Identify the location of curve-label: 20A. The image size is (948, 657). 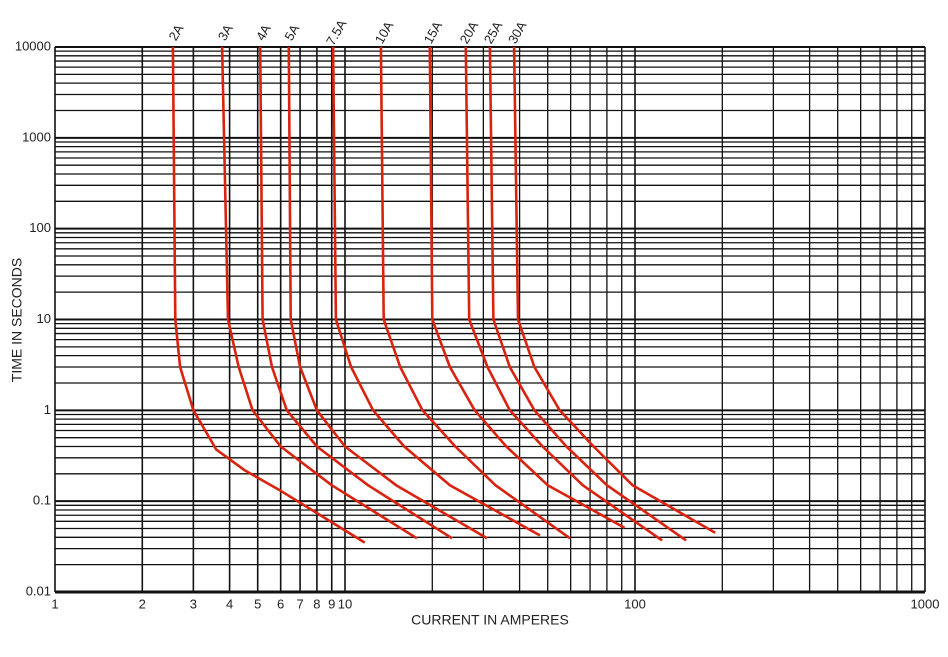
(469, 32).